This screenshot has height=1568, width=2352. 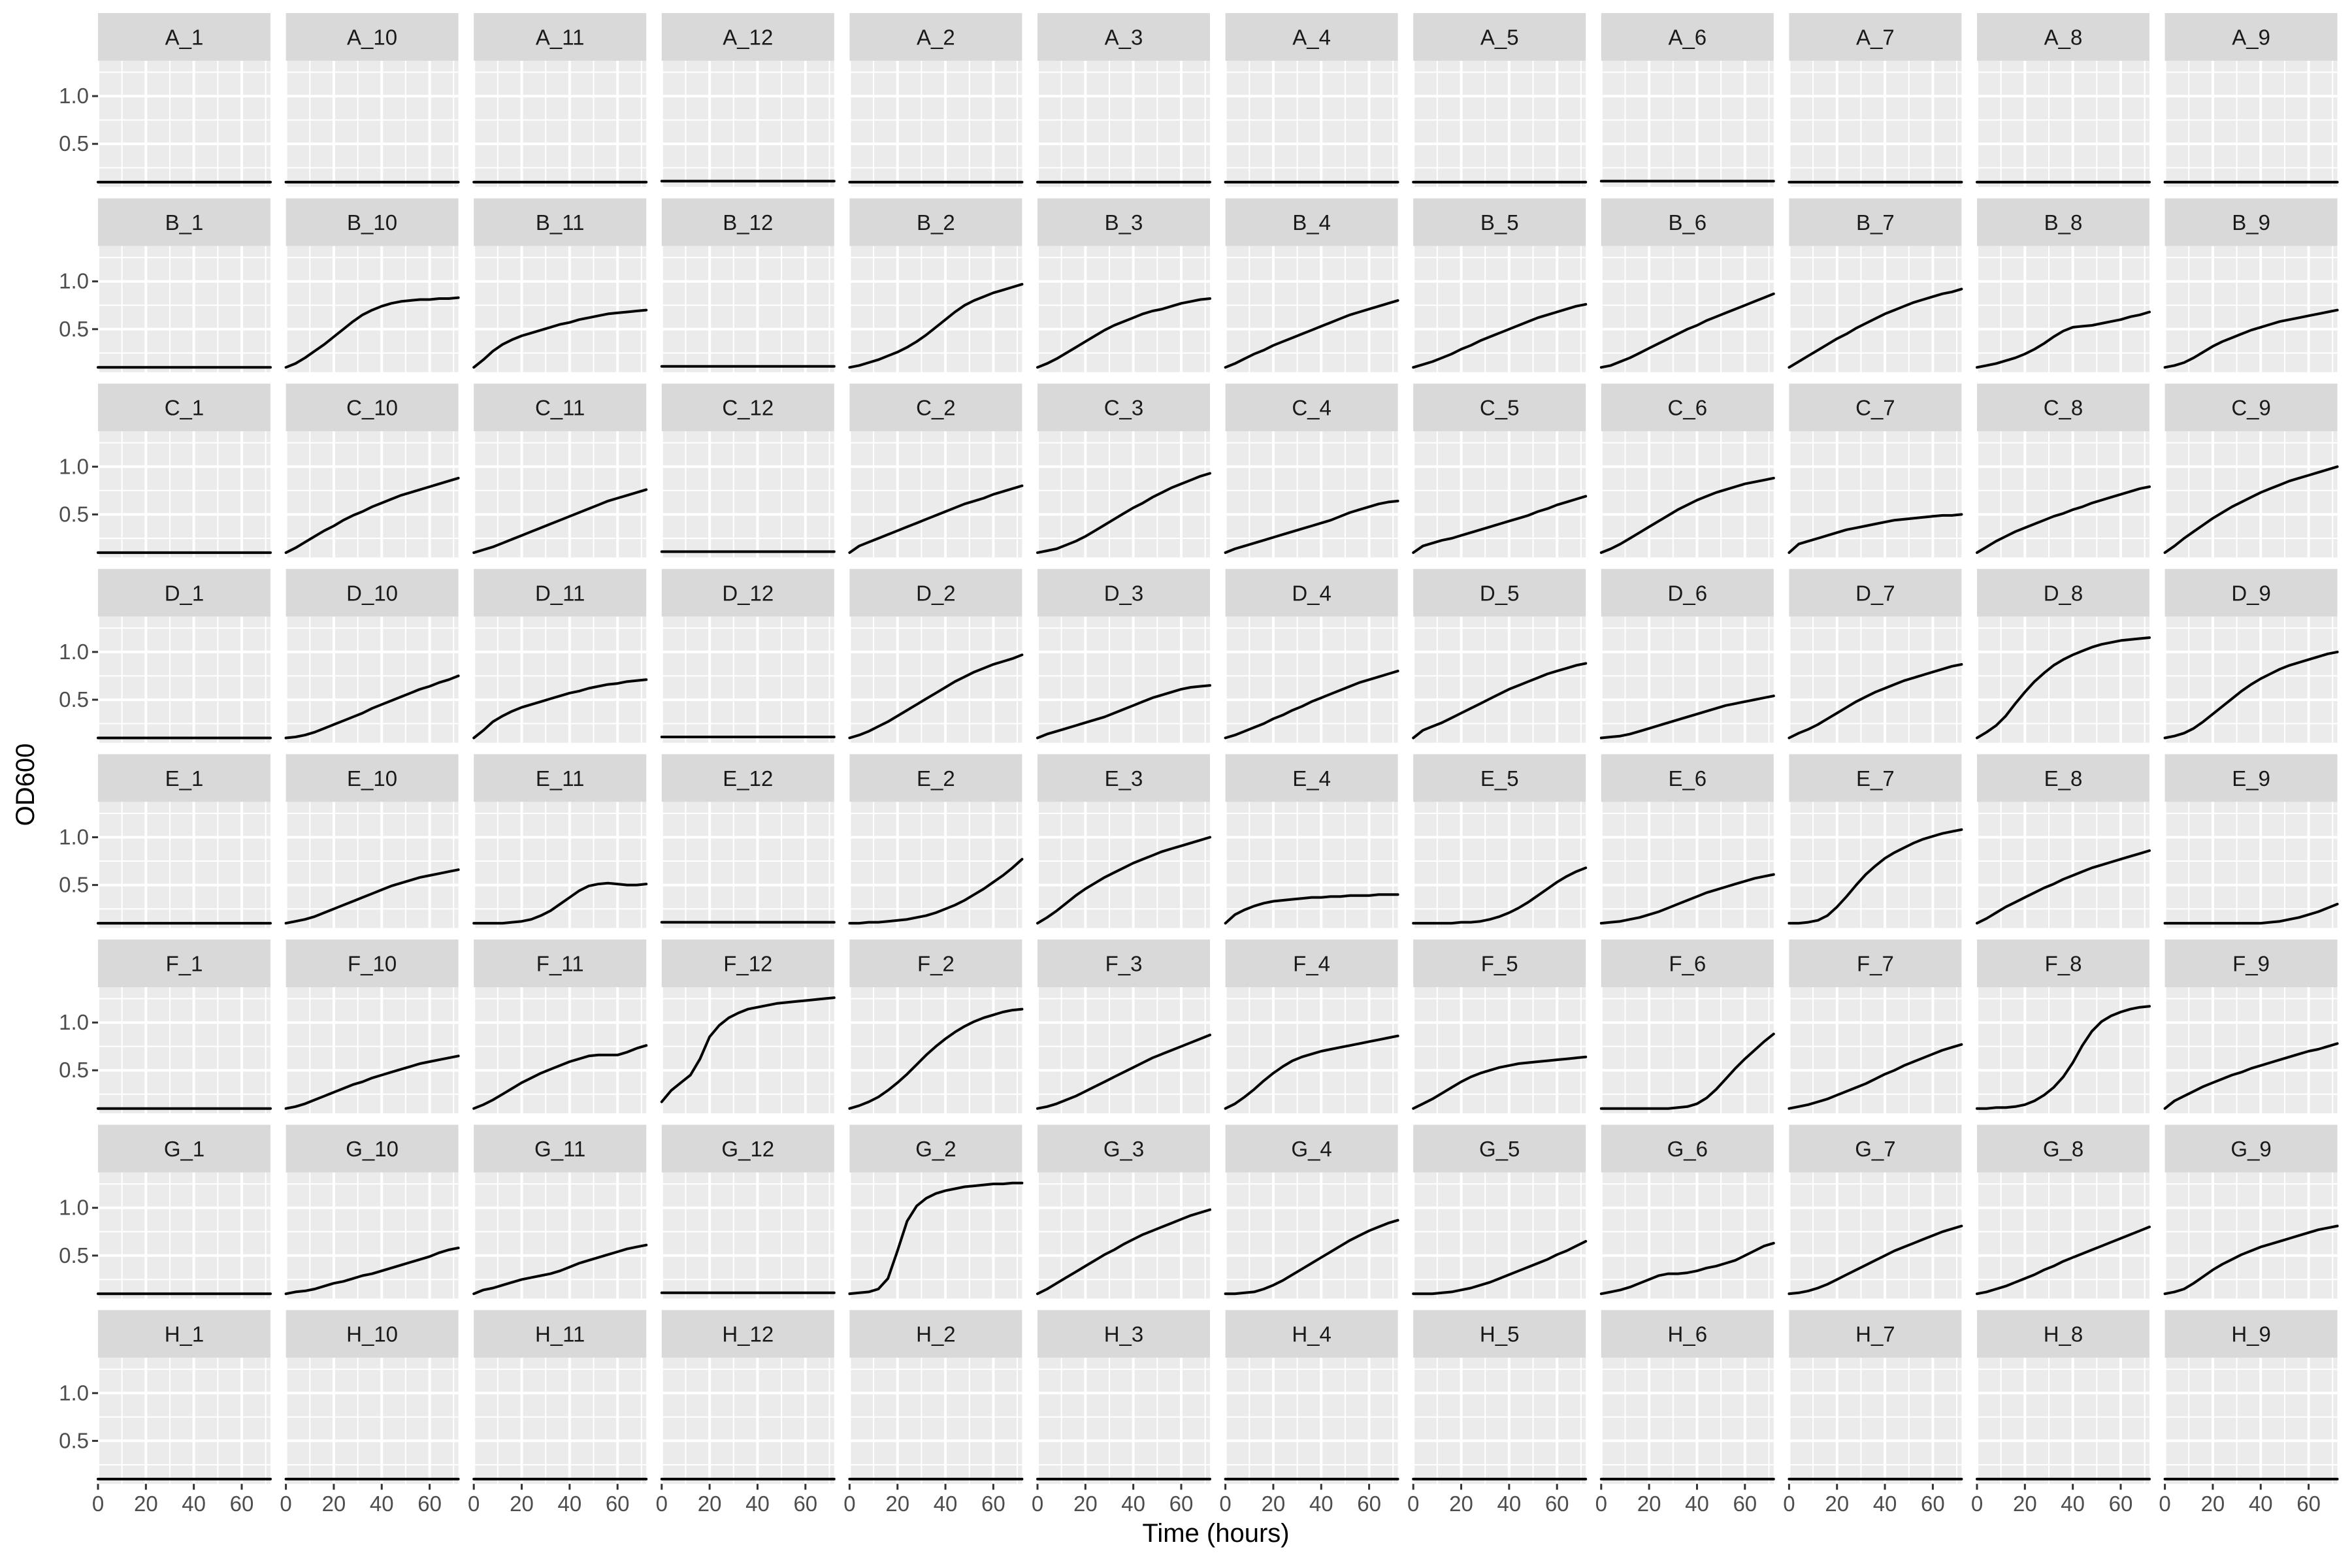 I want to click on facet-strip-label: A_3, so click(x=1124, y=37).